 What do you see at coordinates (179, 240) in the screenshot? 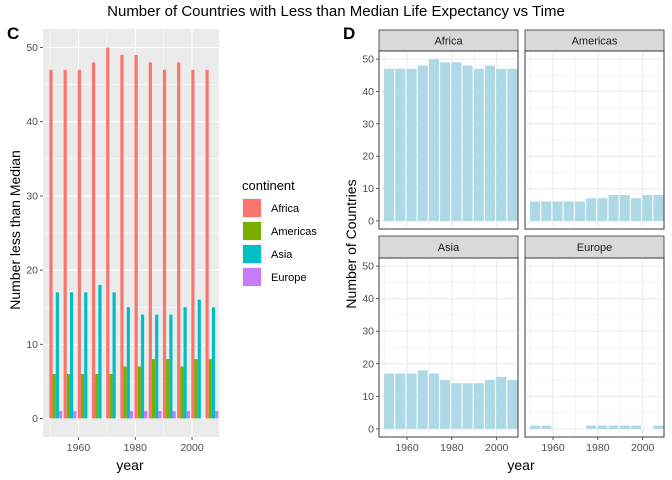
I see `bar-africa-1997` at bounding box center [179, 240].